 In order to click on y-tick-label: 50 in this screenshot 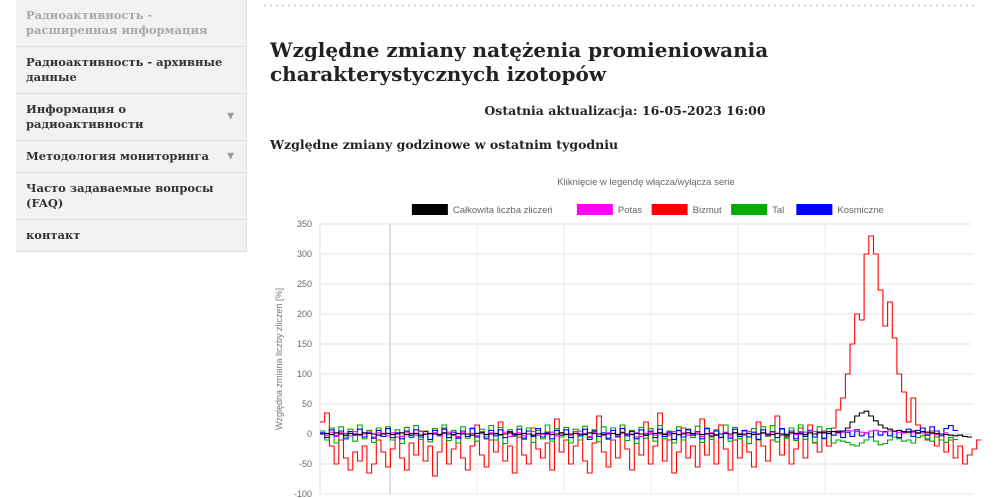, I will do `click(307, 404)`.